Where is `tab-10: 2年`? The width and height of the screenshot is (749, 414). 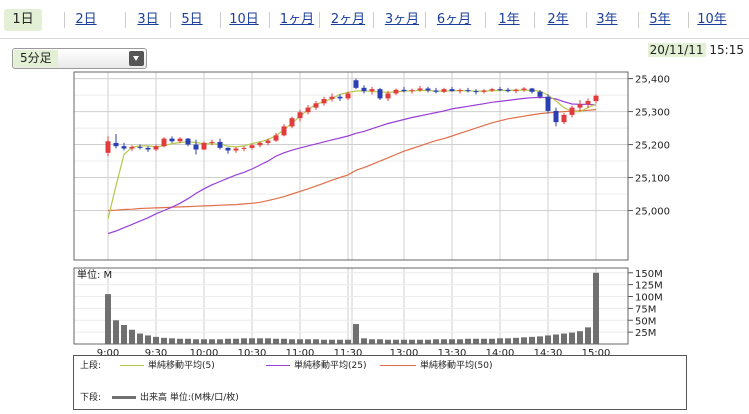
tab-10: 2年 is located at coordinates (558, 19).